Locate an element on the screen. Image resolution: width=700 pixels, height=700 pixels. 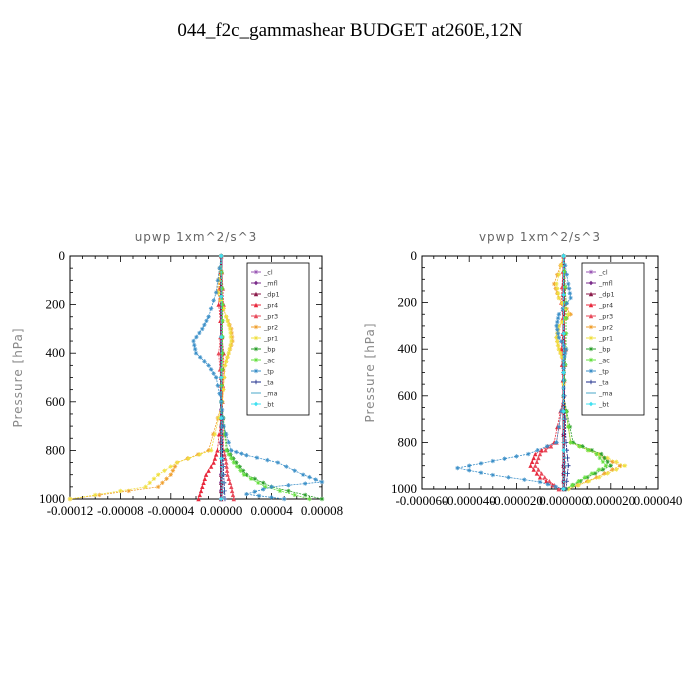
y-tick-label: 1000 is located at coordinates (52, 498).